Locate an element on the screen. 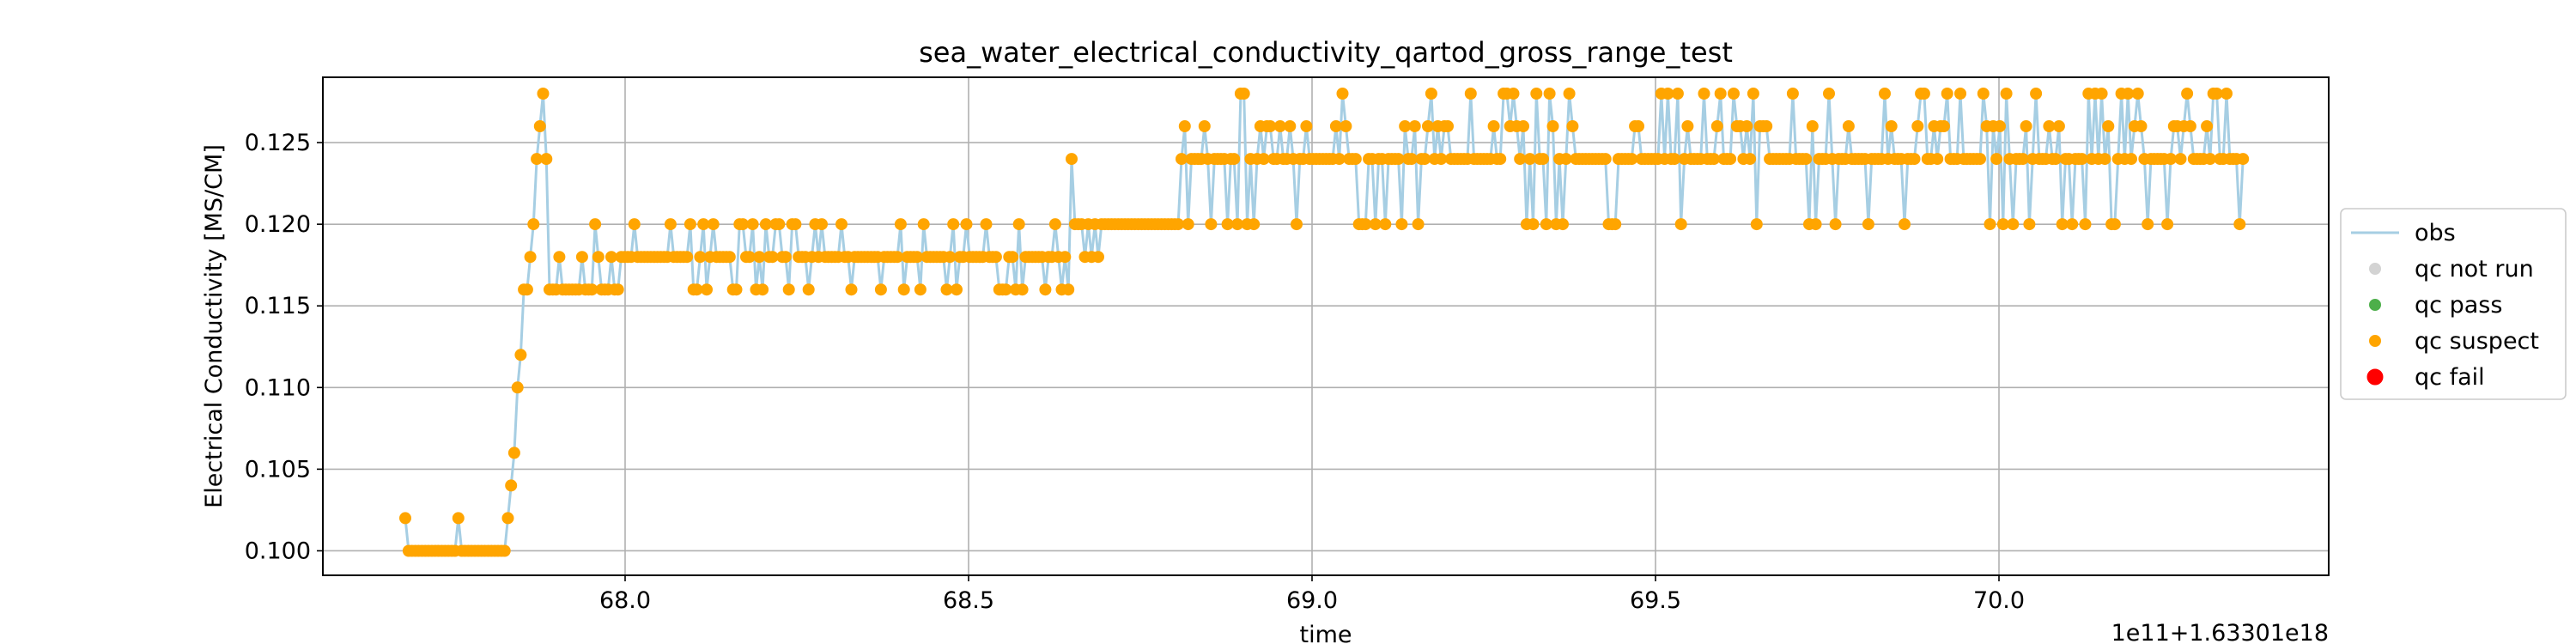 The image size is (2576, 644). x-axis-title: time is located at coordinates (1325, 633).